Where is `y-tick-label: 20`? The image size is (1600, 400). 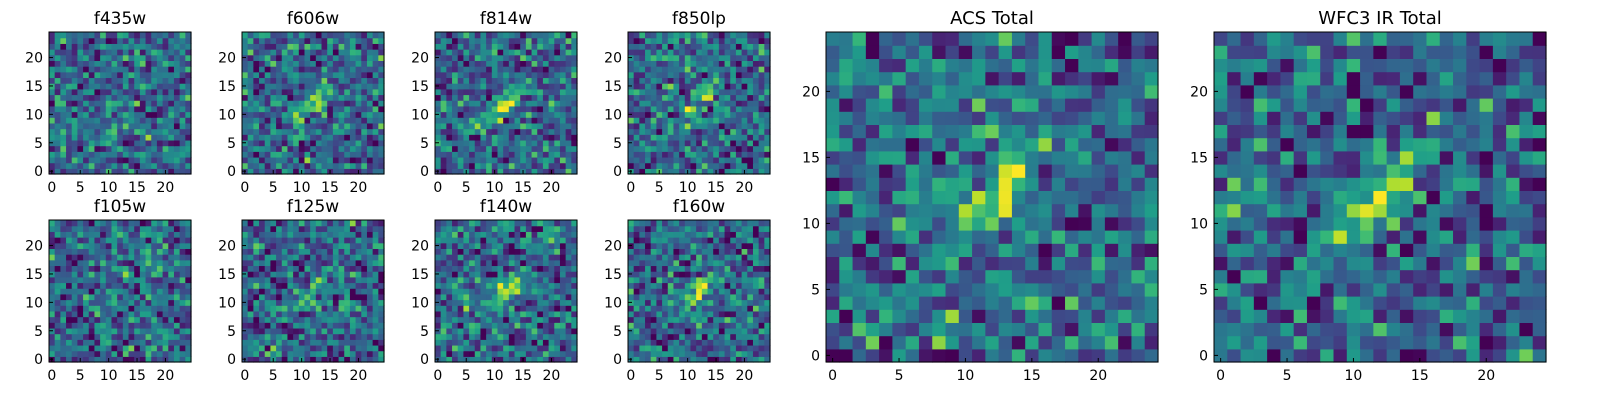 y-tick-label: 20 is located at coordinates (613, 59).